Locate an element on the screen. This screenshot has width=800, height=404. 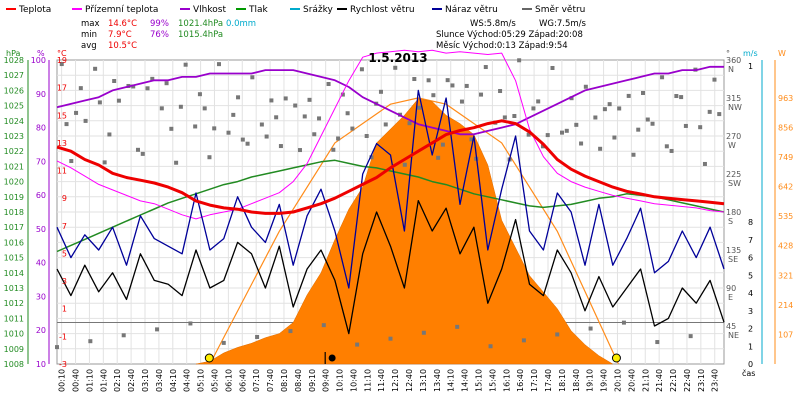
legend-label: Rychlost větru is located at coordinates (382, 10).